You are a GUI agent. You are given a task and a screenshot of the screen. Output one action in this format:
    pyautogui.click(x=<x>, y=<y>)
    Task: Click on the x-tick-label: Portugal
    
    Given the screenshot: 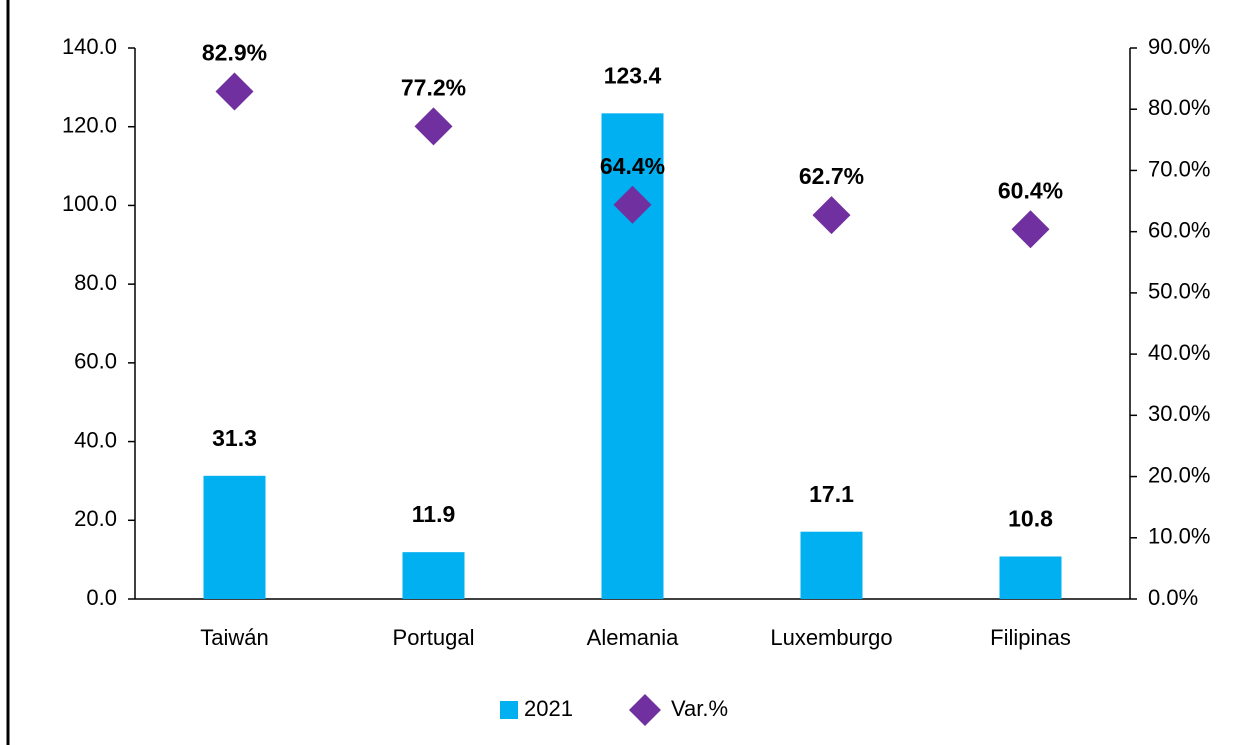 What is the action you would take?
    pyautogui.click(x=434, y=637)
    